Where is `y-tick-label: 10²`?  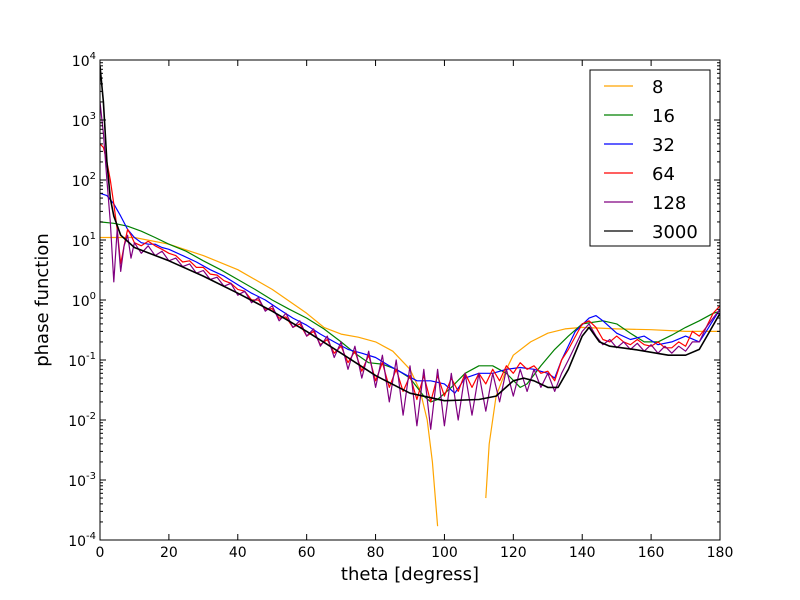
y-tick-label: 10² is located at coordinates (84, 180).